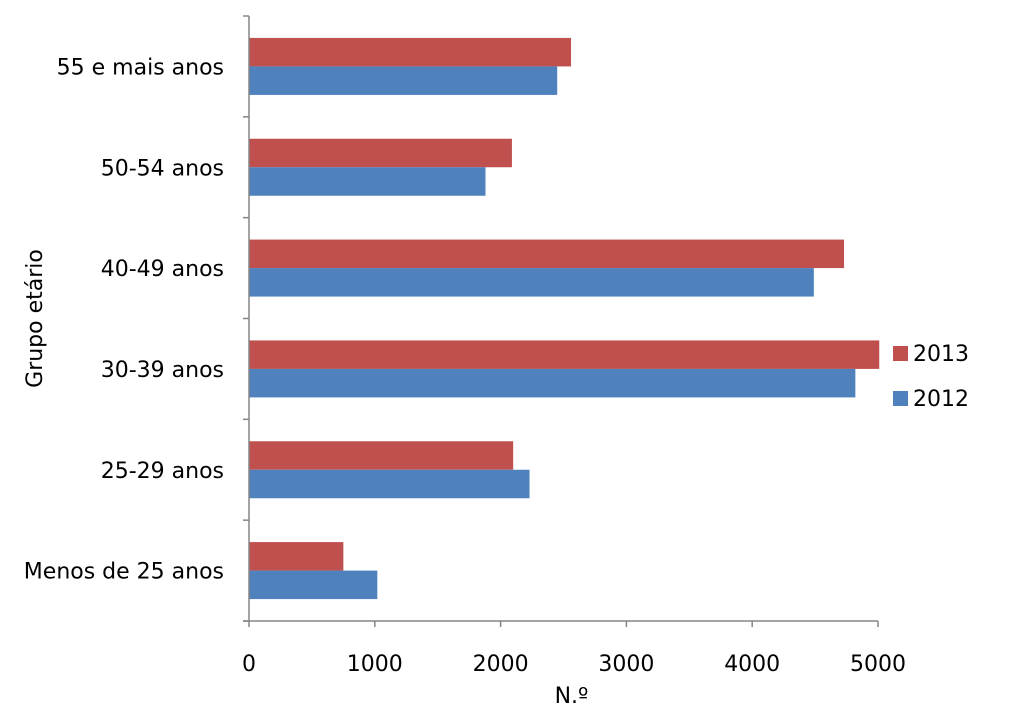  What do you see at coordinates (572, 696) in the screenshot?
I see `x-axis-title: N.º` at bounding box center [572, 696].